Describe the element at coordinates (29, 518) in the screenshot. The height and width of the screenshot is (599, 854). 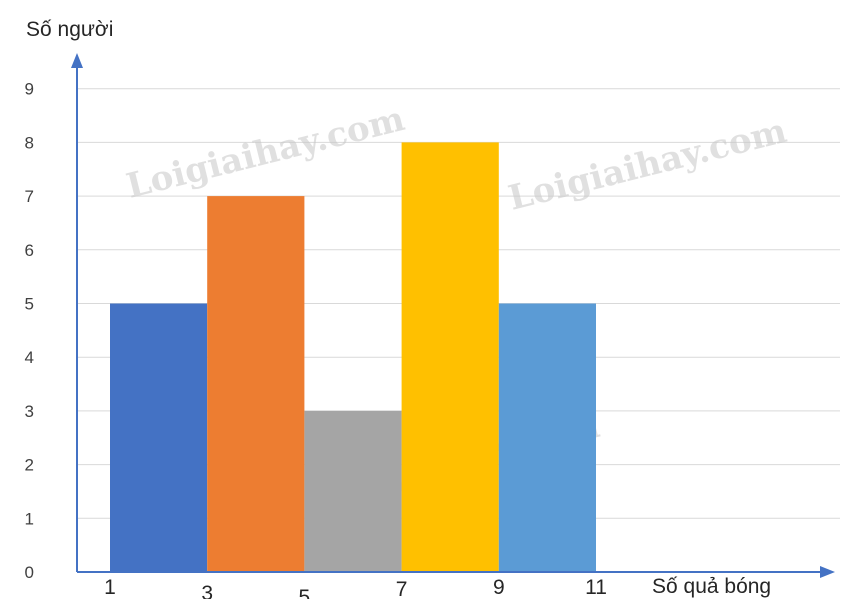
I see `y-tick-label: 1` at that location.